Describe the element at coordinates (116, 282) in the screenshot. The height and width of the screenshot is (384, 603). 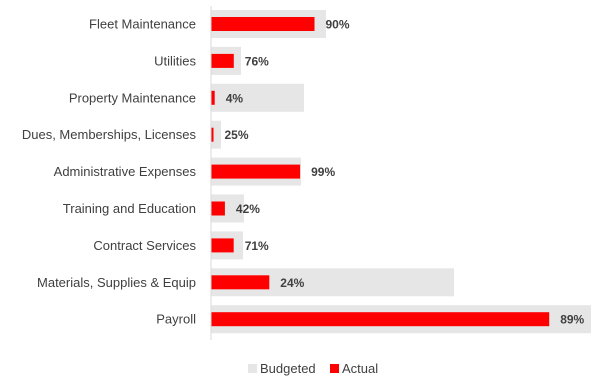
I see `category-label: Materials, Supplies & Equip` at that location.